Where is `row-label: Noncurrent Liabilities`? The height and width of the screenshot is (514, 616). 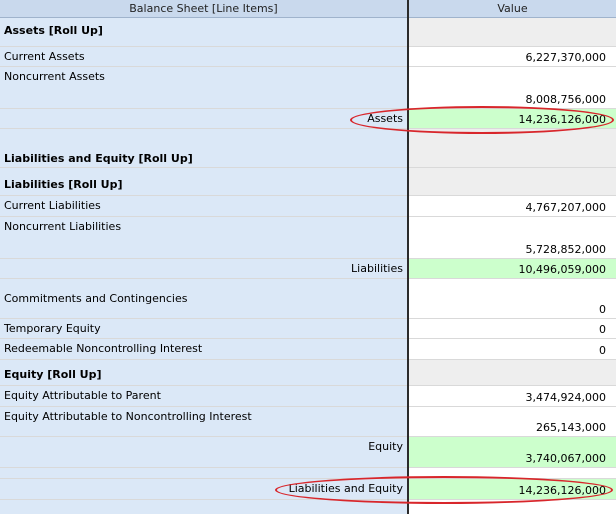 row-label: Noncurrent Liabilities is located at coordinates (63, 226).